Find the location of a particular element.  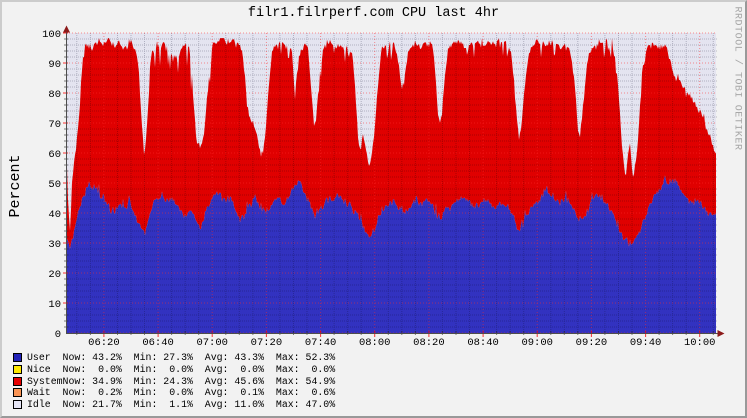

svg-text: 50 is located at coordinates (54, 185).